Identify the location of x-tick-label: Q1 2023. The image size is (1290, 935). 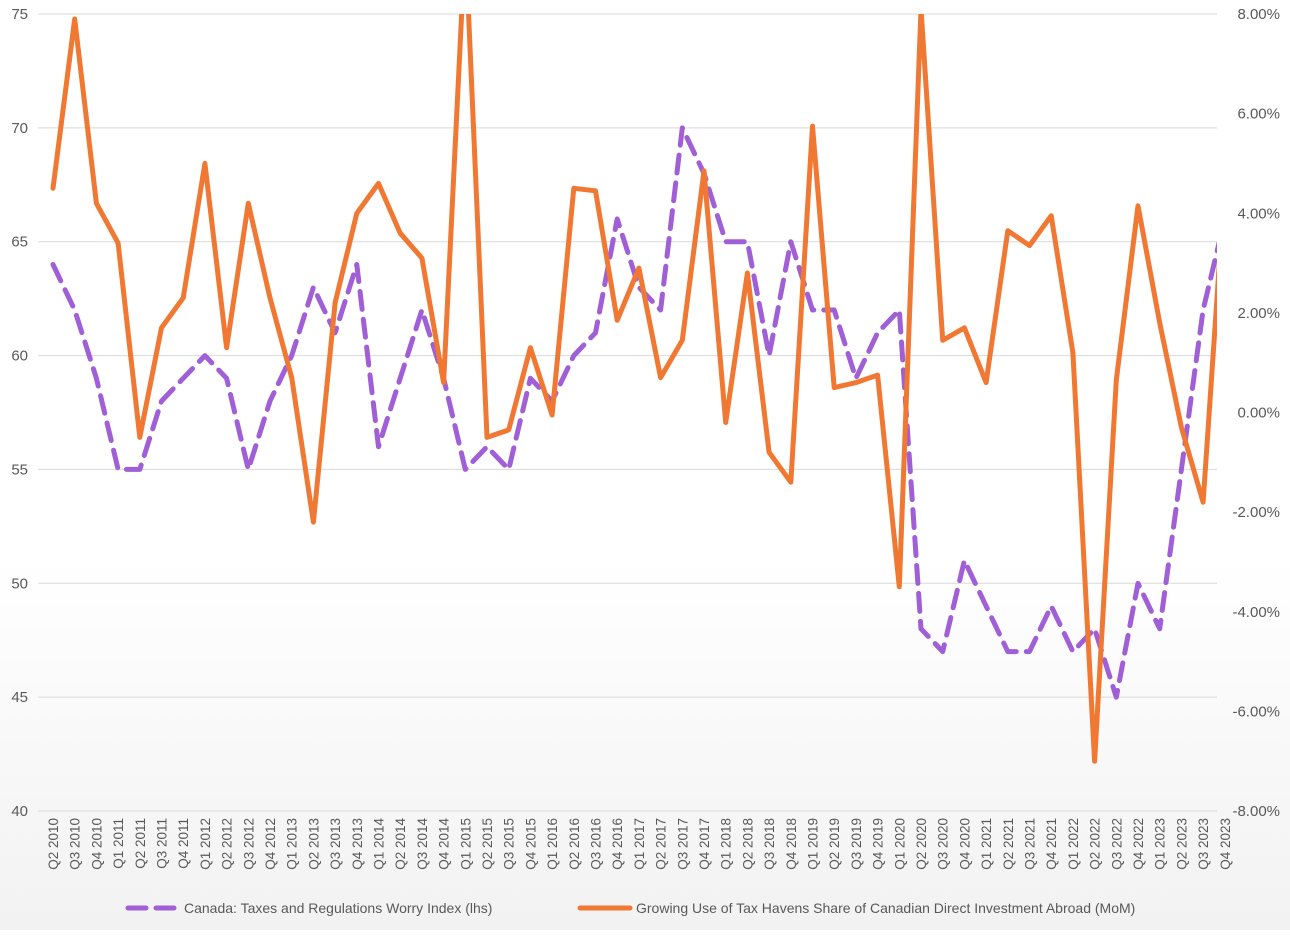
(1160, 844).